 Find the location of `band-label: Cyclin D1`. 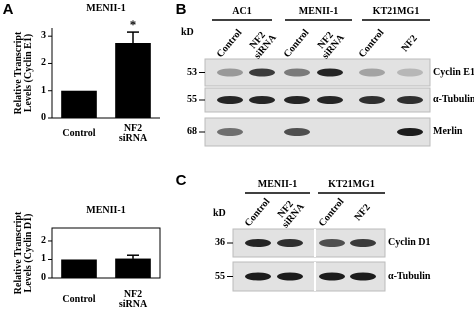

band-label: Cyclin D1 is located at coordinates (409, 242).